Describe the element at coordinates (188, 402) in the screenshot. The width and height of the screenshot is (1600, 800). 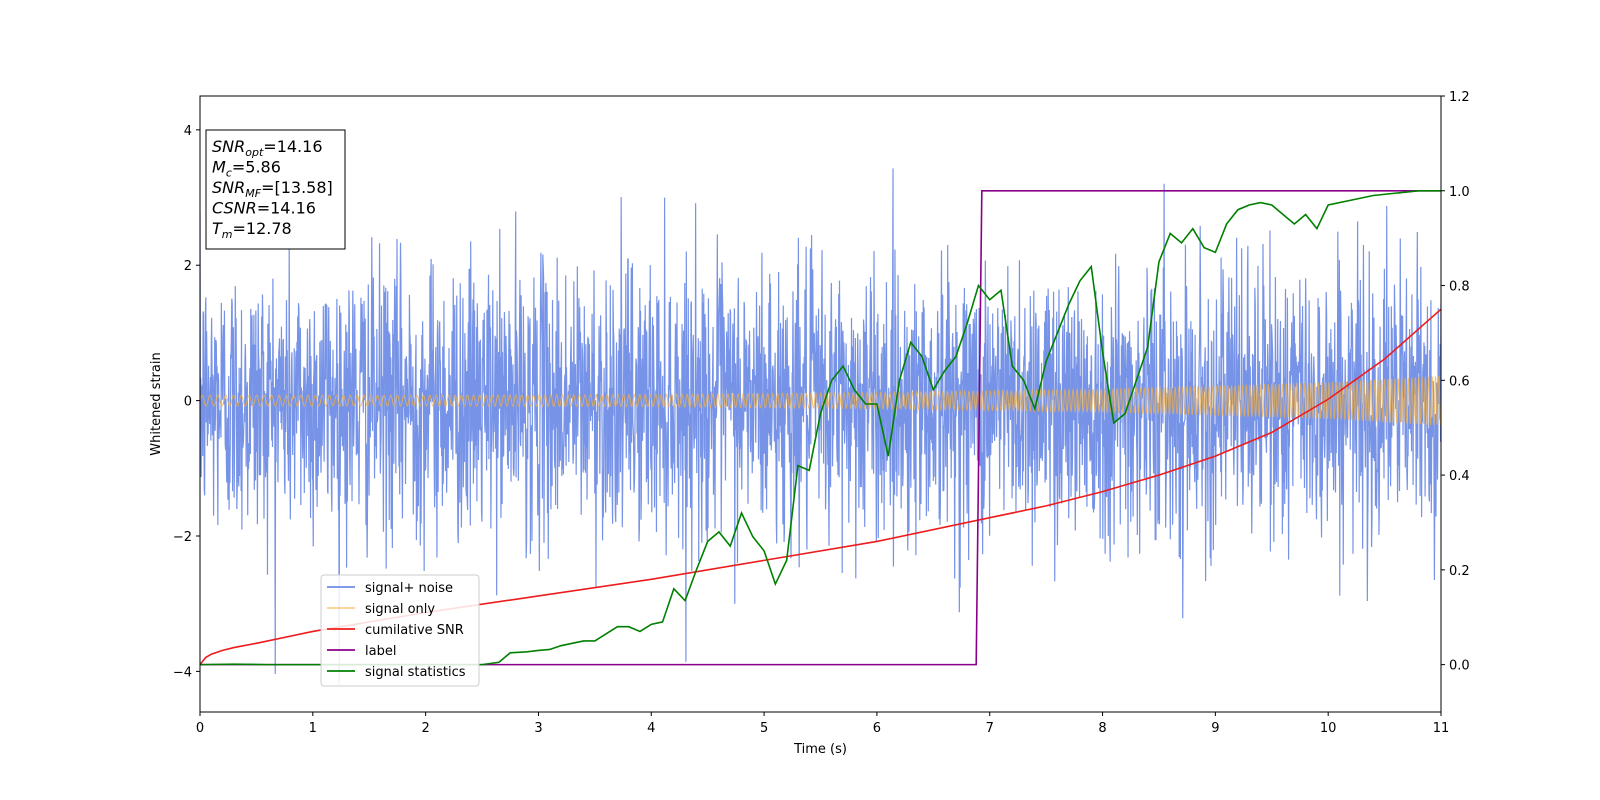
I see `y-left-tick-label: 0` at that location.